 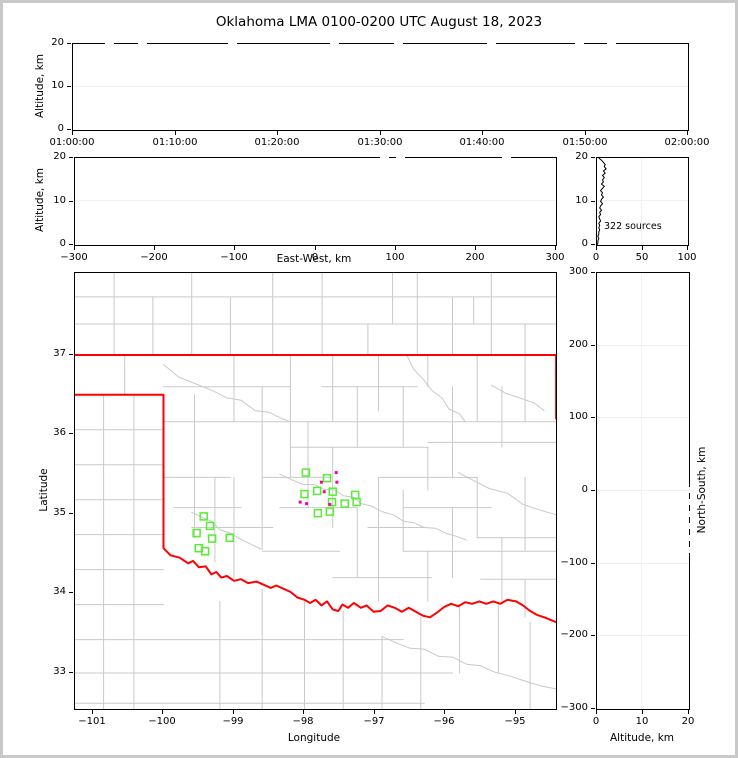 I want to click on tick-label: 01:50:00, so click(x=585, y=142).